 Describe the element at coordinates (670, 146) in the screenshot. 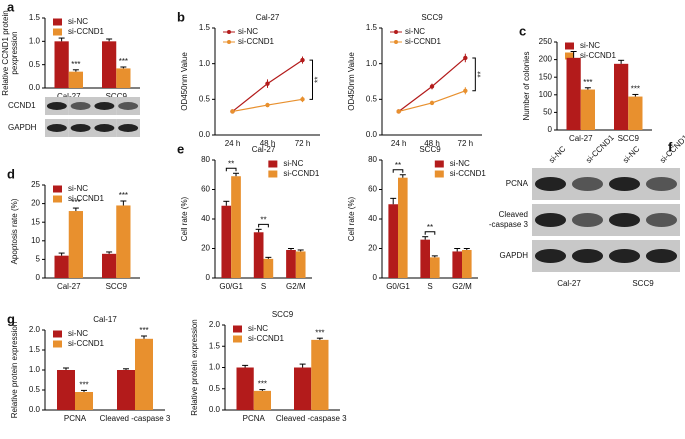

I see `panel-letter: f` at that location.